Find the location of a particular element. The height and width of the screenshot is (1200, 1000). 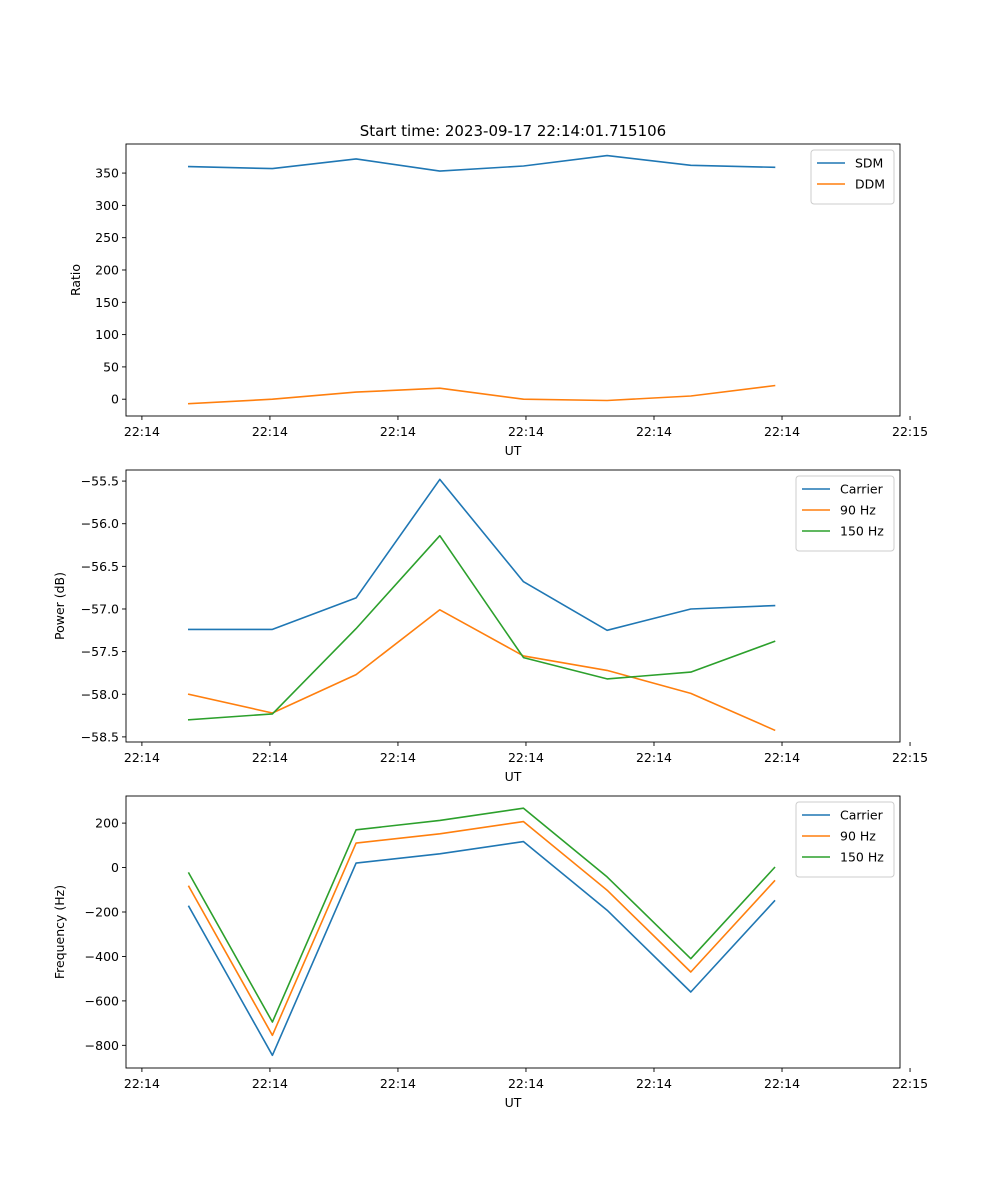

figure-title: Start time: 2023-09-17 22:14:01.715106 is located at coordinates (513, 131).